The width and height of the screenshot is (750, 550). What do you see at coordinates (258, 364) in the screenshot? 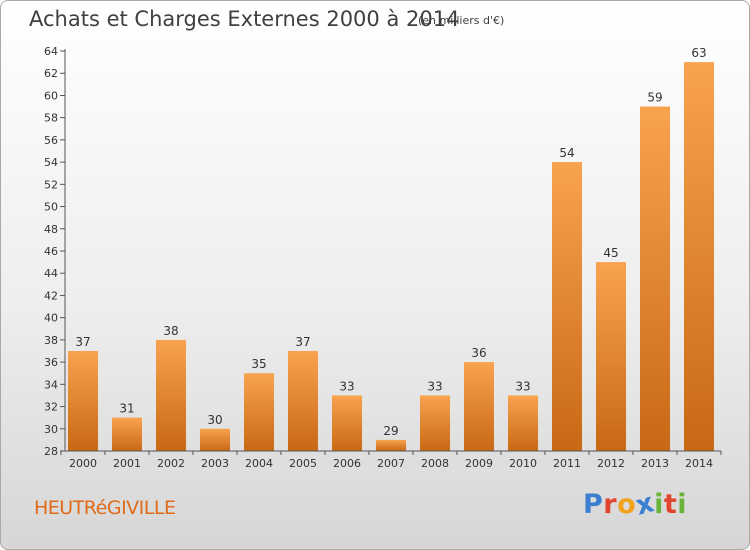
I see `bar-value-label: 35` at bounding box center [258, 364].